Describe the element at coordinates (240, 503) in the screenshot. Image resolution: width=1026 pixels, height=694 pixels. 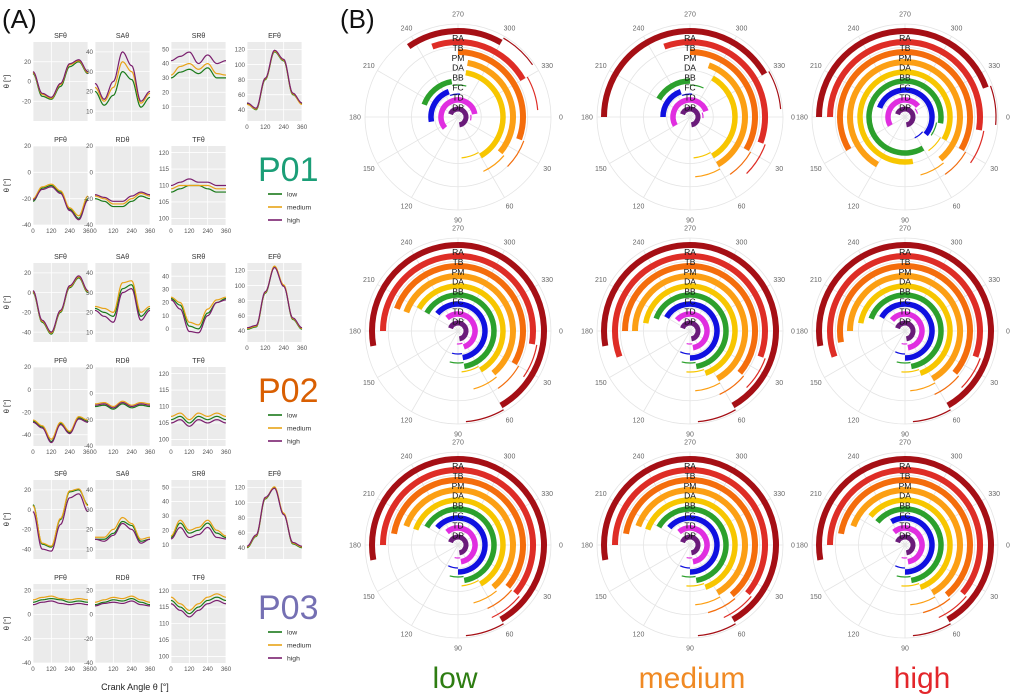
I see `y-tick-label: 100` at that location.